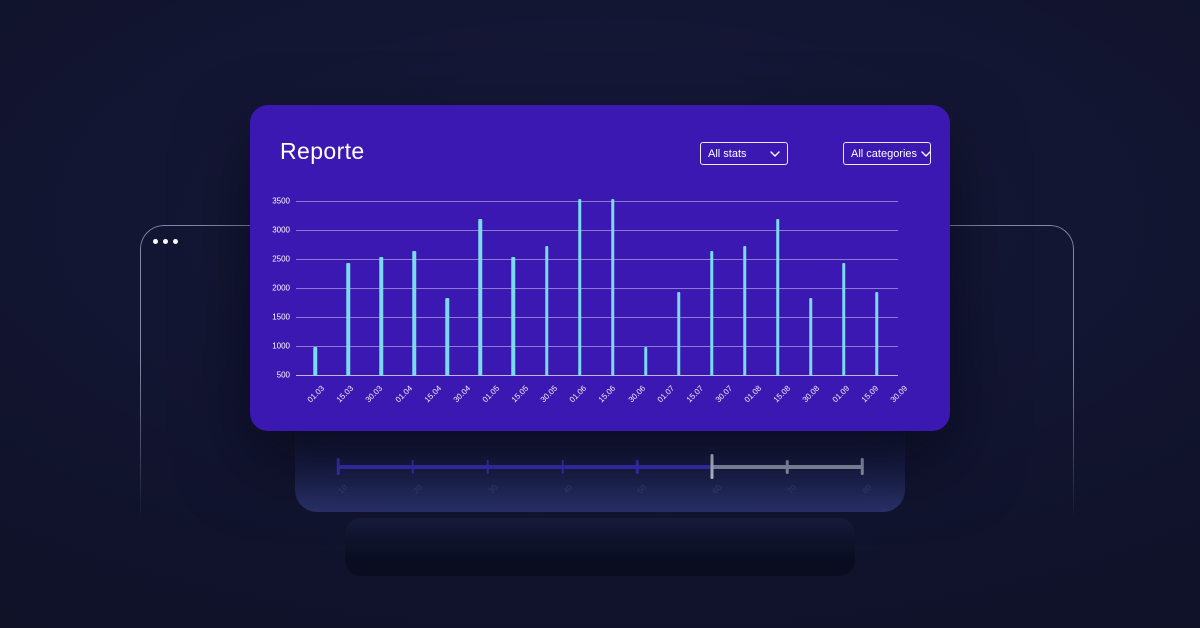 The height and width of the screenshot is (628, 1200). What do you see at coordinates (491, 394) in the screenshot?
I see `x-axis-label: 01.05` at bounding box center [491, 394].